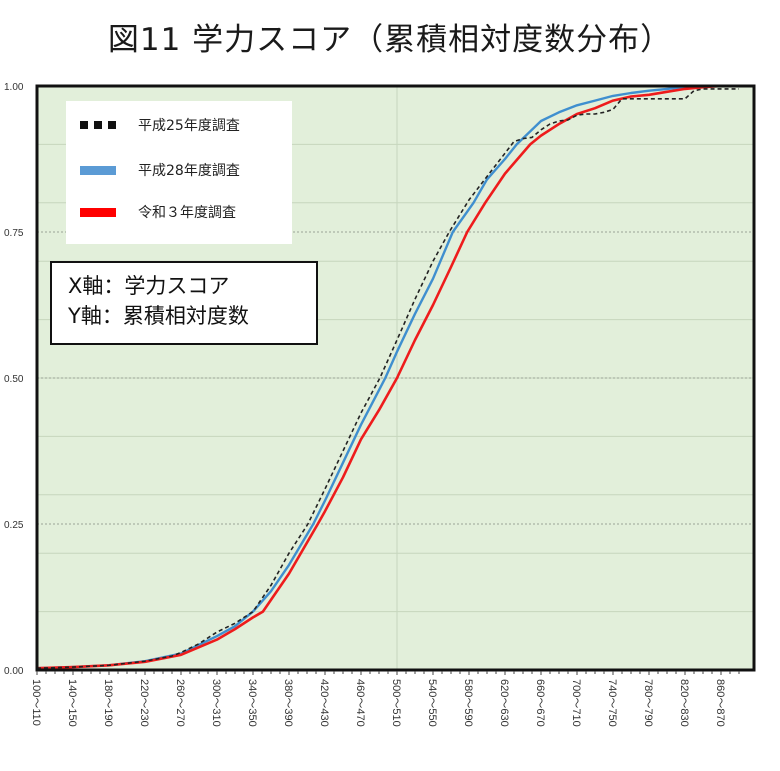  I want to click on dotted-line-icon, so click(98, 125).